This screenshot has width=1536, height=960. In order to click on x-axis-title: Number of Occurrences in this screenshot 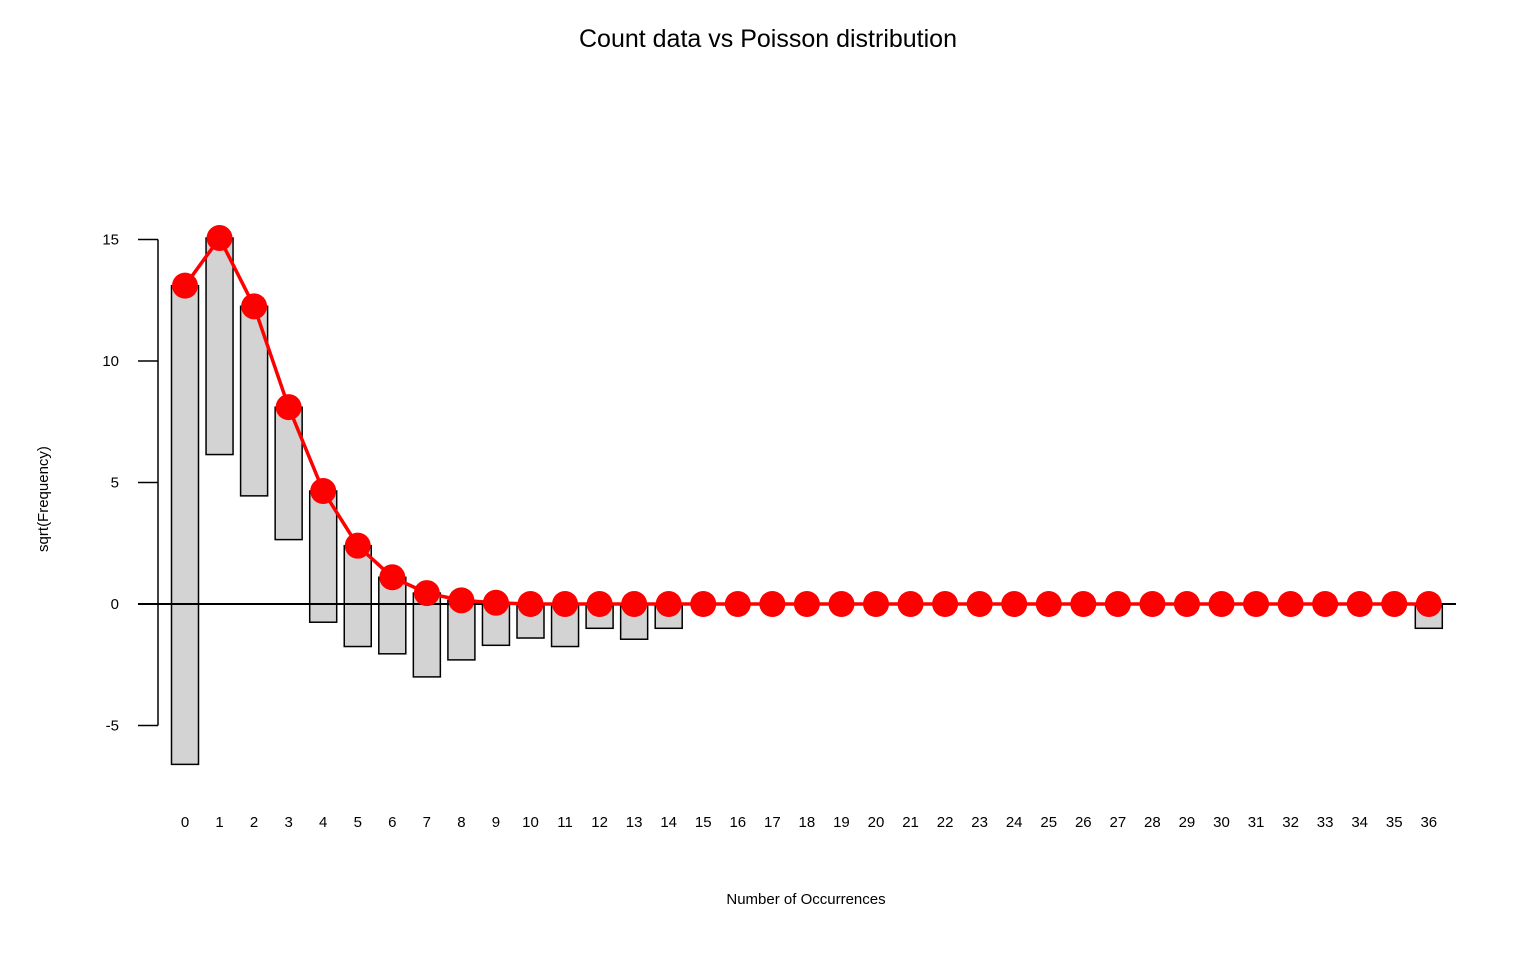, I will do `click(805, 899)`.